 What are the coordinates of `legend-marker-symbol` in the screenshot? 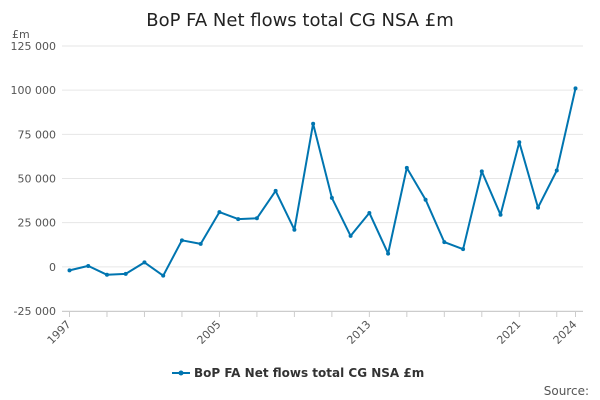 It's located at (181, 373).